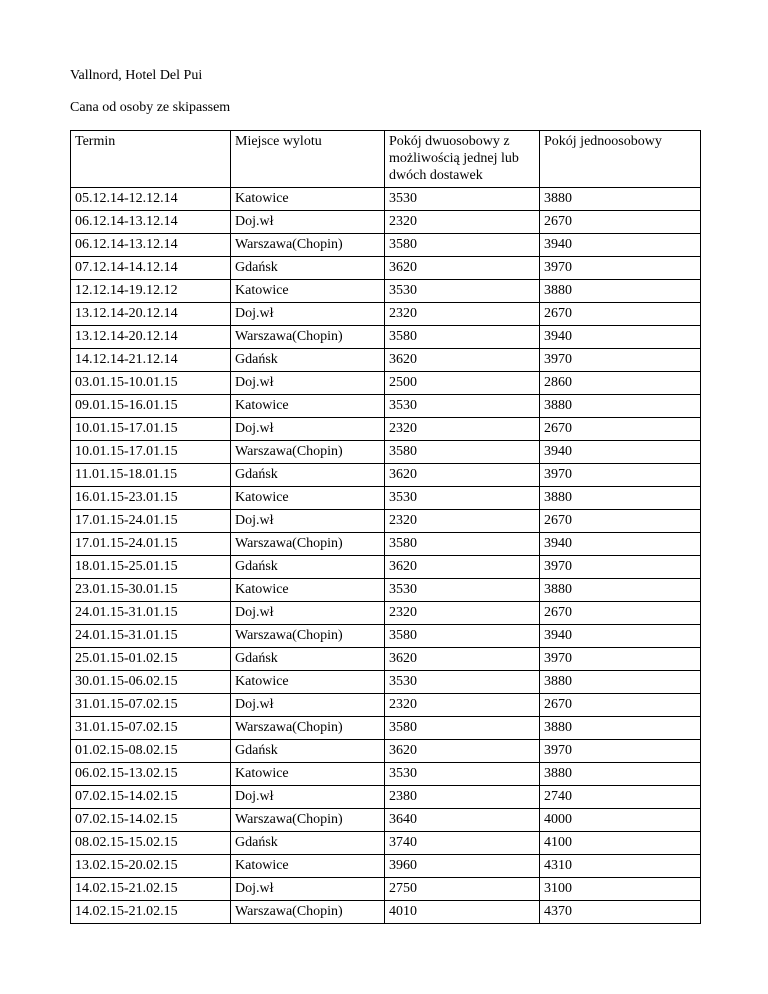 Image resolution: width=768 pixels, height=994 pixels. I want to click on table-cell-pokoj-jednoosobowy-cena: 2860, so click(620, 383).